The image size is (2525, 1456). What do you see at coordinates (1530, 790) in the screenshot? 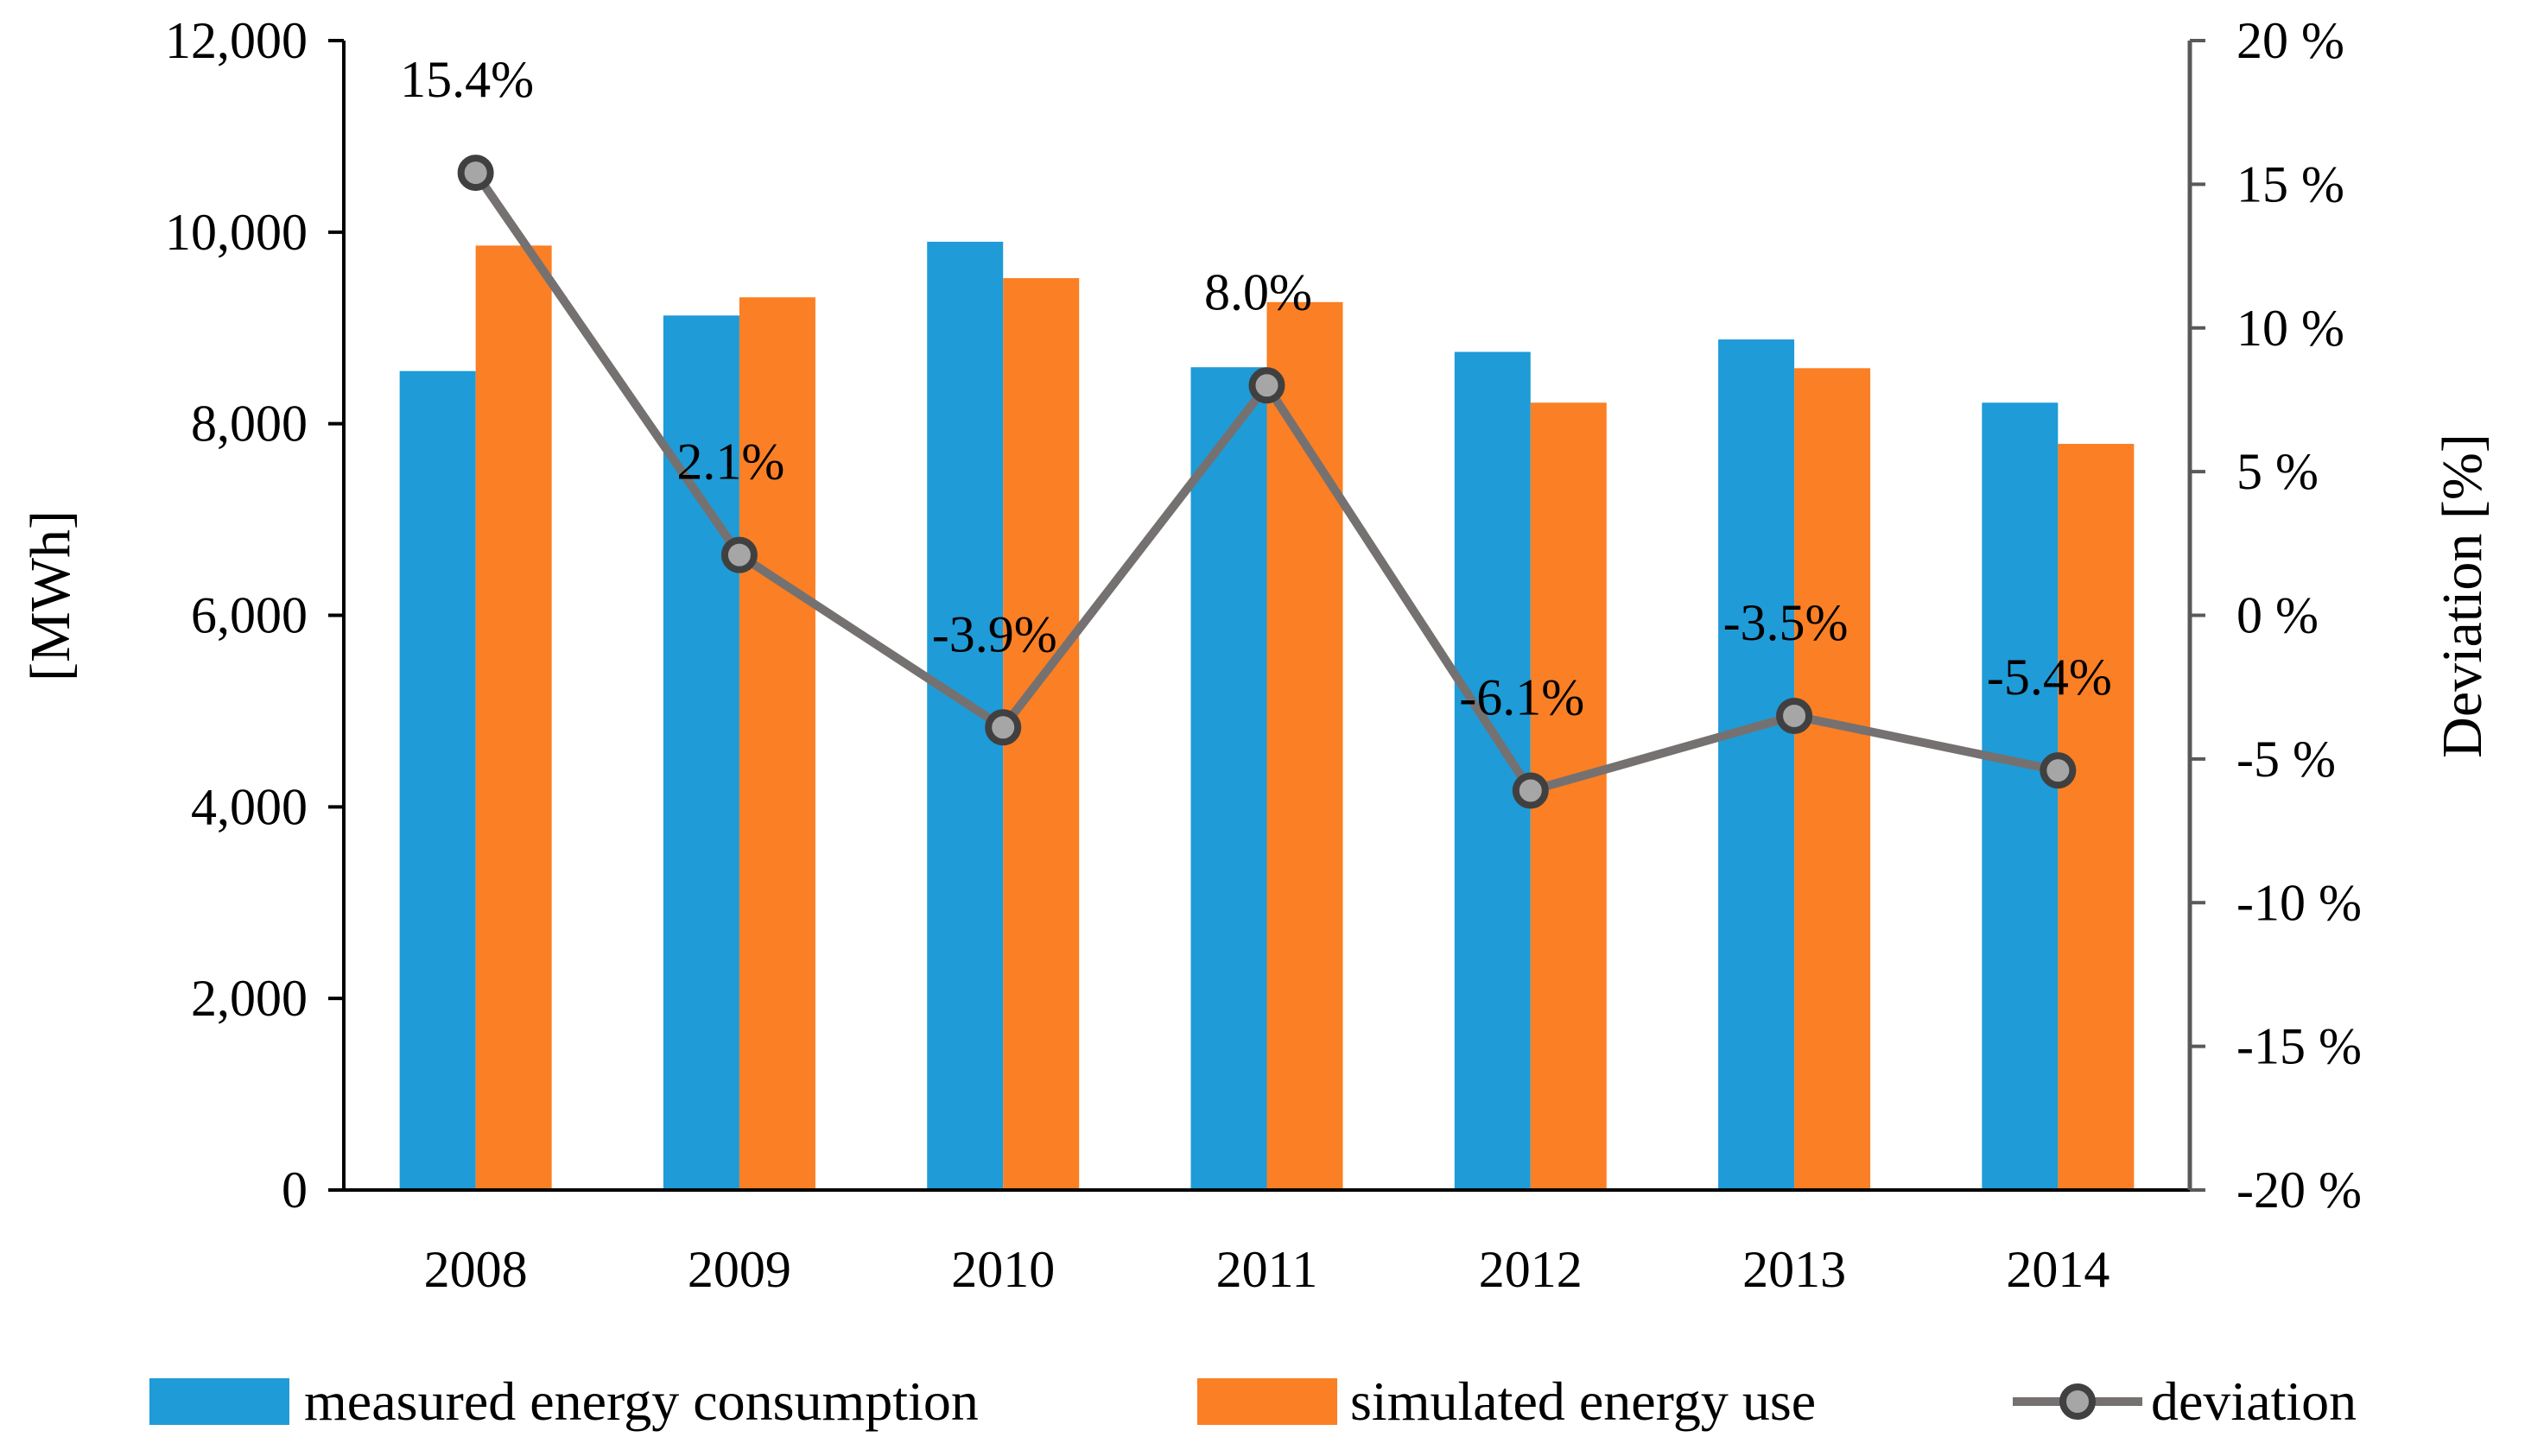
I see `deviation-marker-2012` at bounding box center [1530, 790].